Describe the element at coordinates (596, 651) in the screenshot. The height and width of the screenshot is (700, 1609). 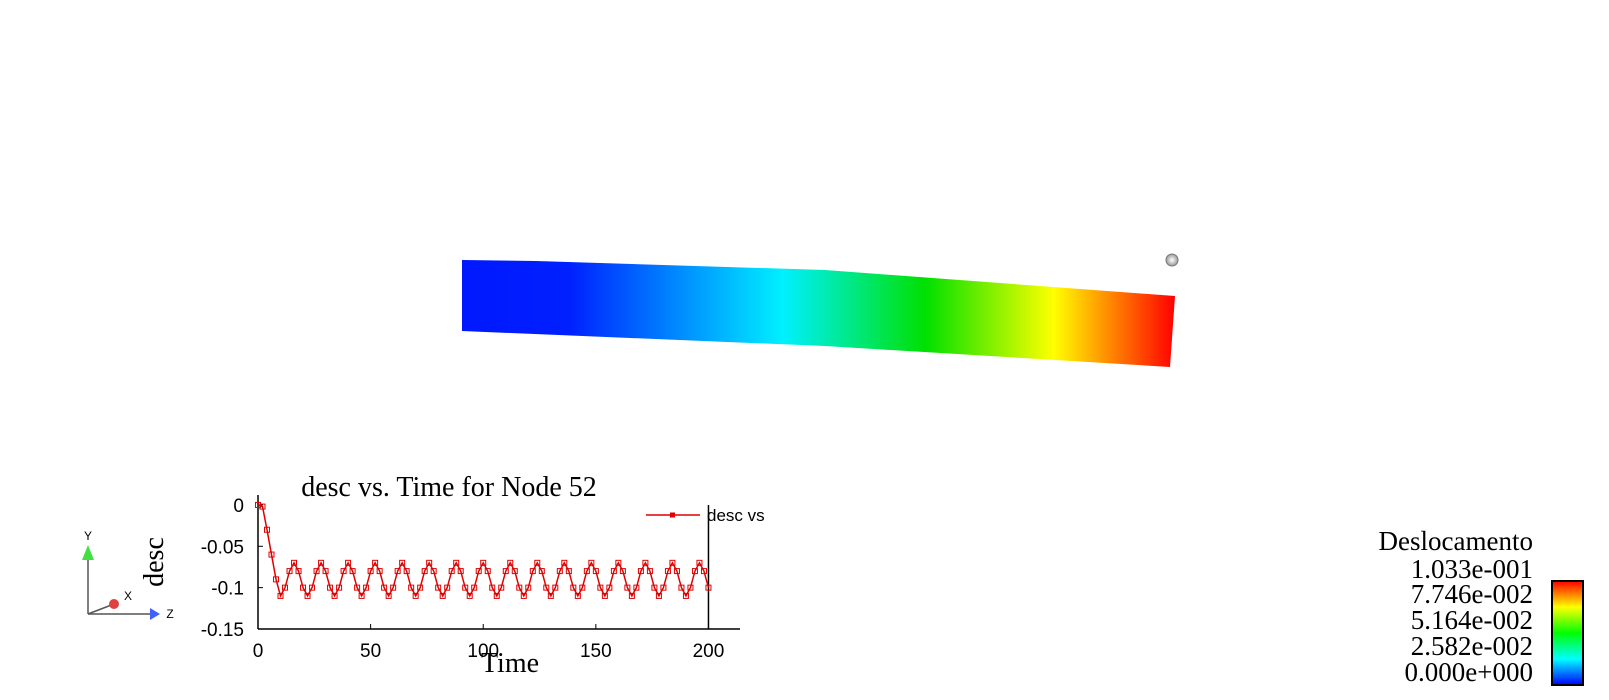
I see `x-tick-label: 150` at that location.